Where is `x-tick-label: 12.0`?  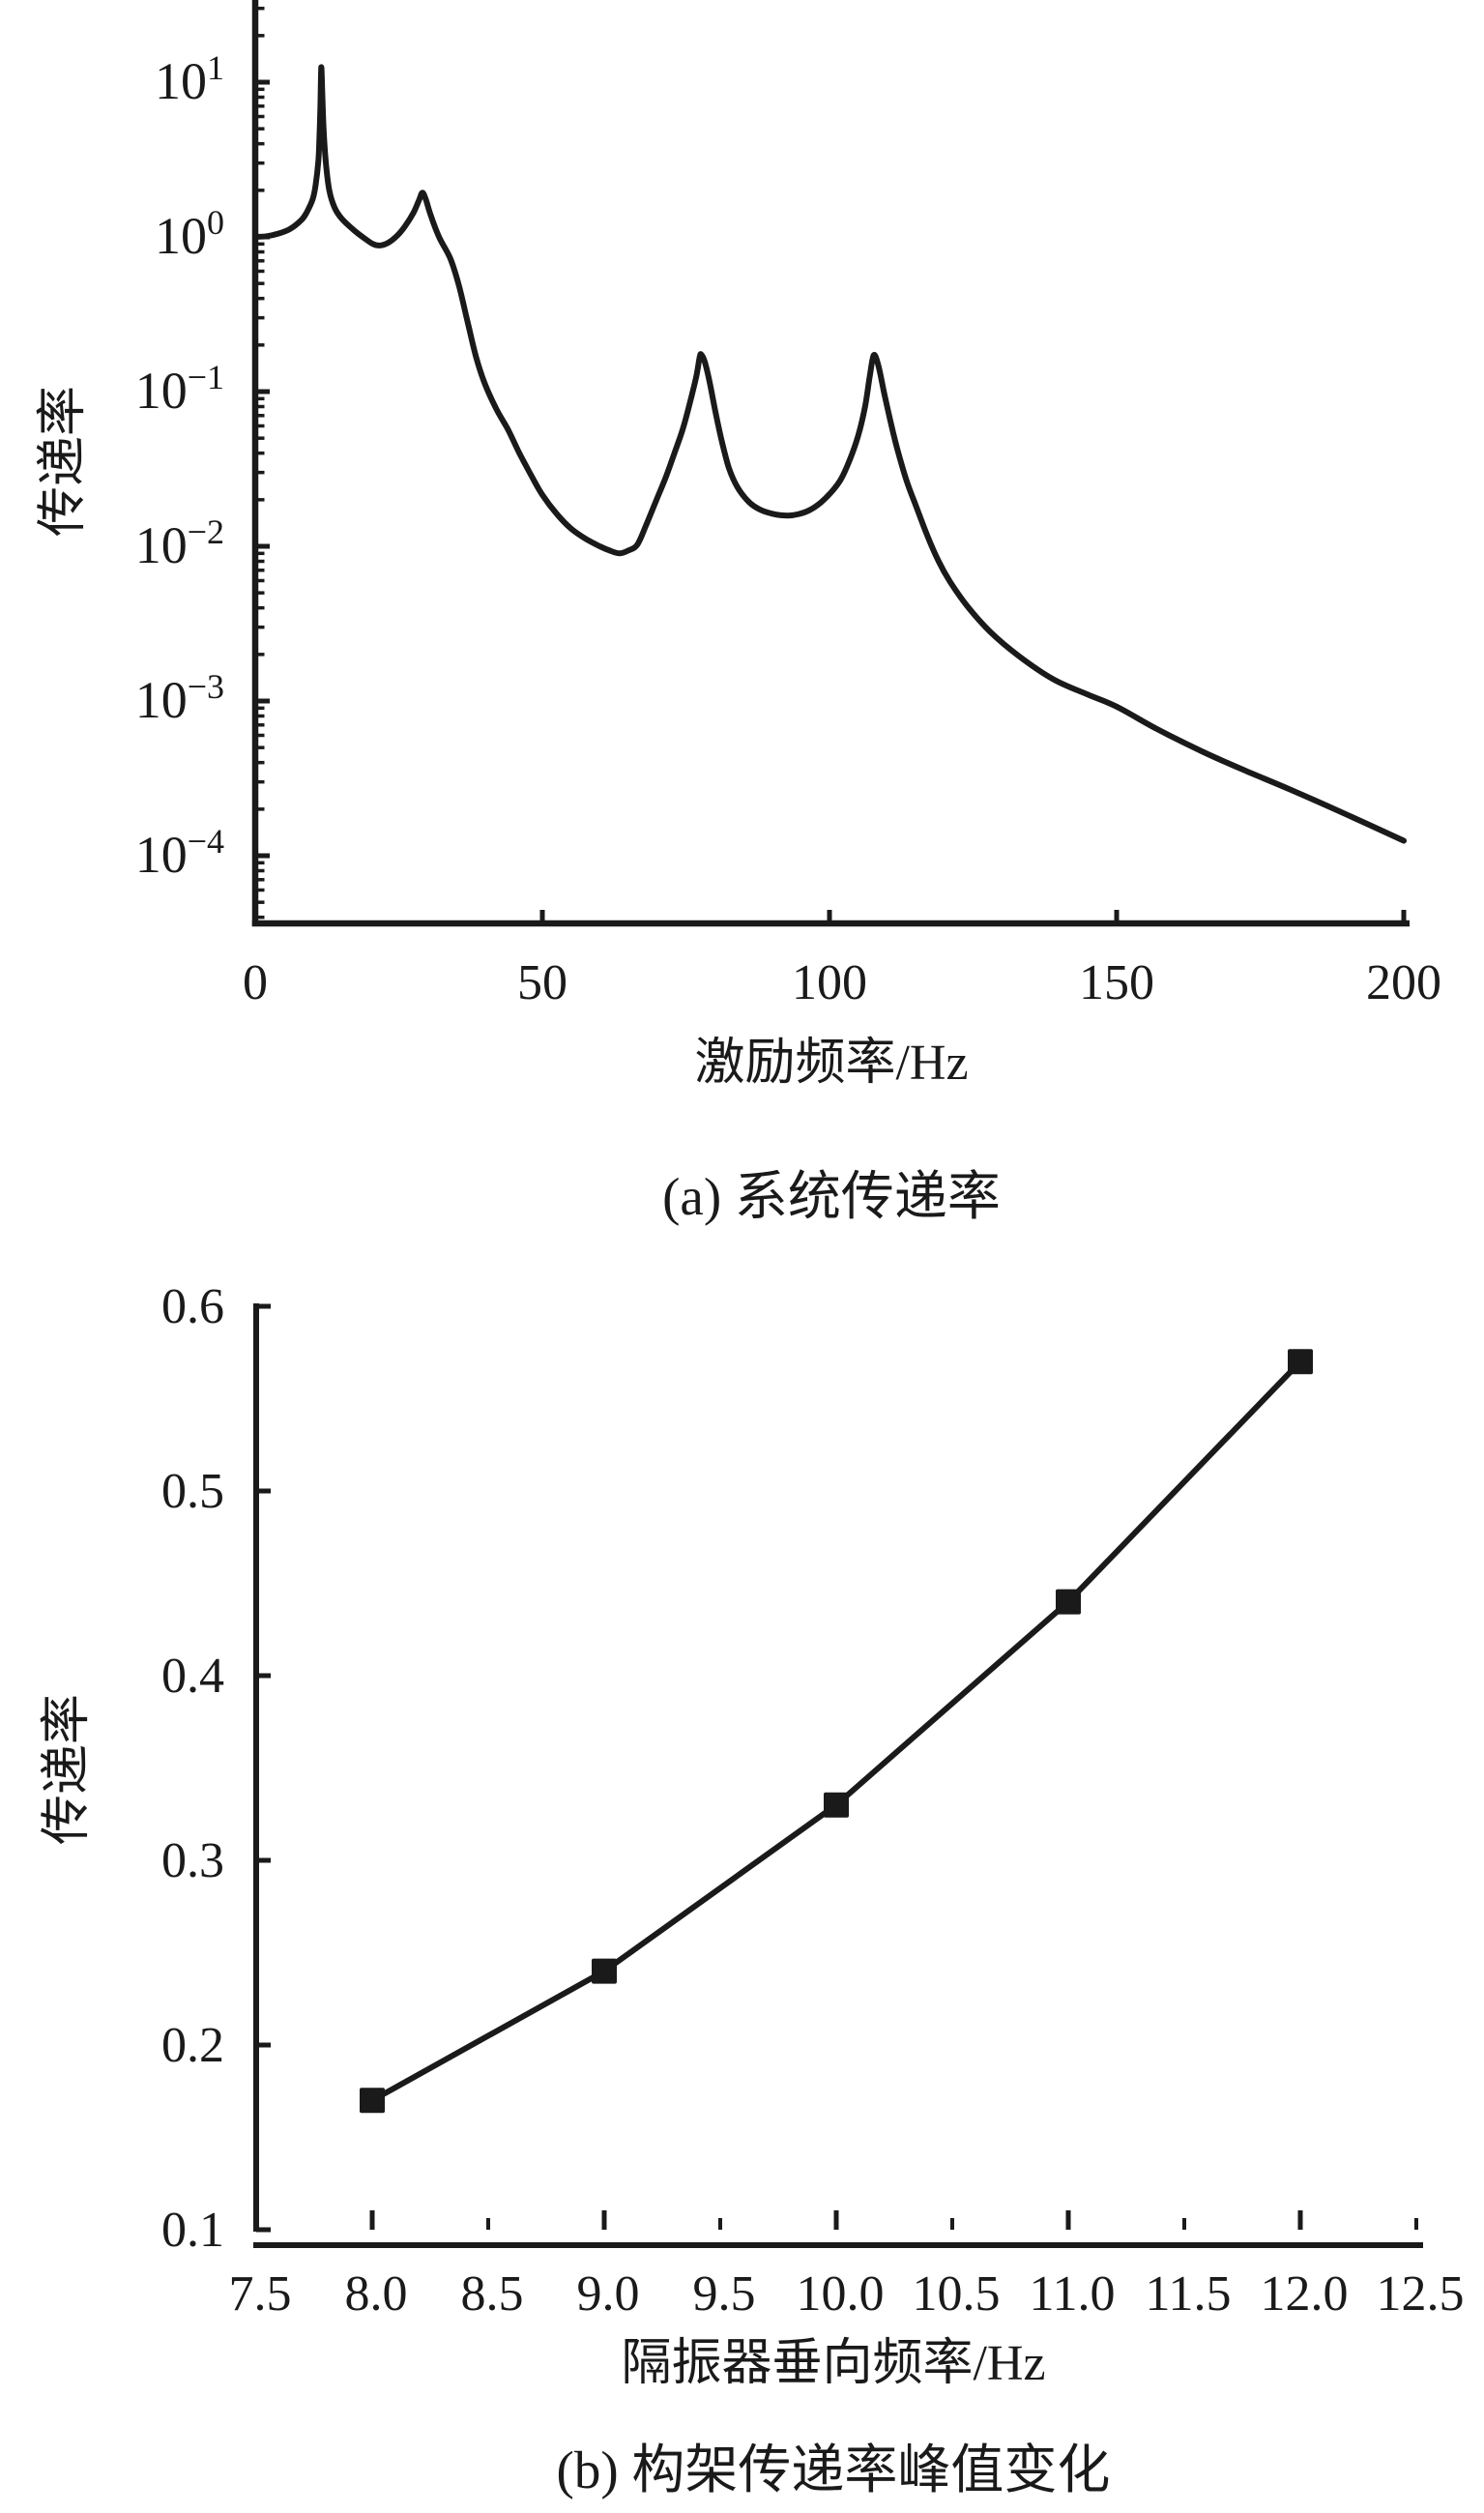
x-tick-label: 12.0 is located at coordinates (1305, 2294).